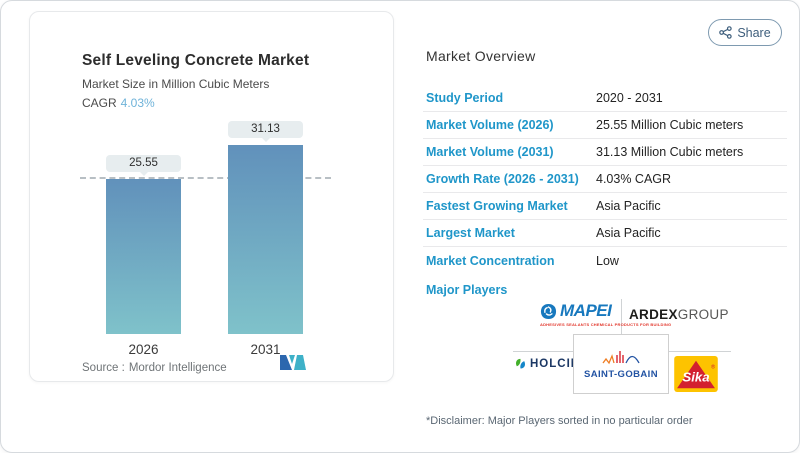 This screenshot has height=453, width=800. Describe the element at coordinates (490, 152) in the screenshot. I see `row-label: Market Volume (2031)` at that location.